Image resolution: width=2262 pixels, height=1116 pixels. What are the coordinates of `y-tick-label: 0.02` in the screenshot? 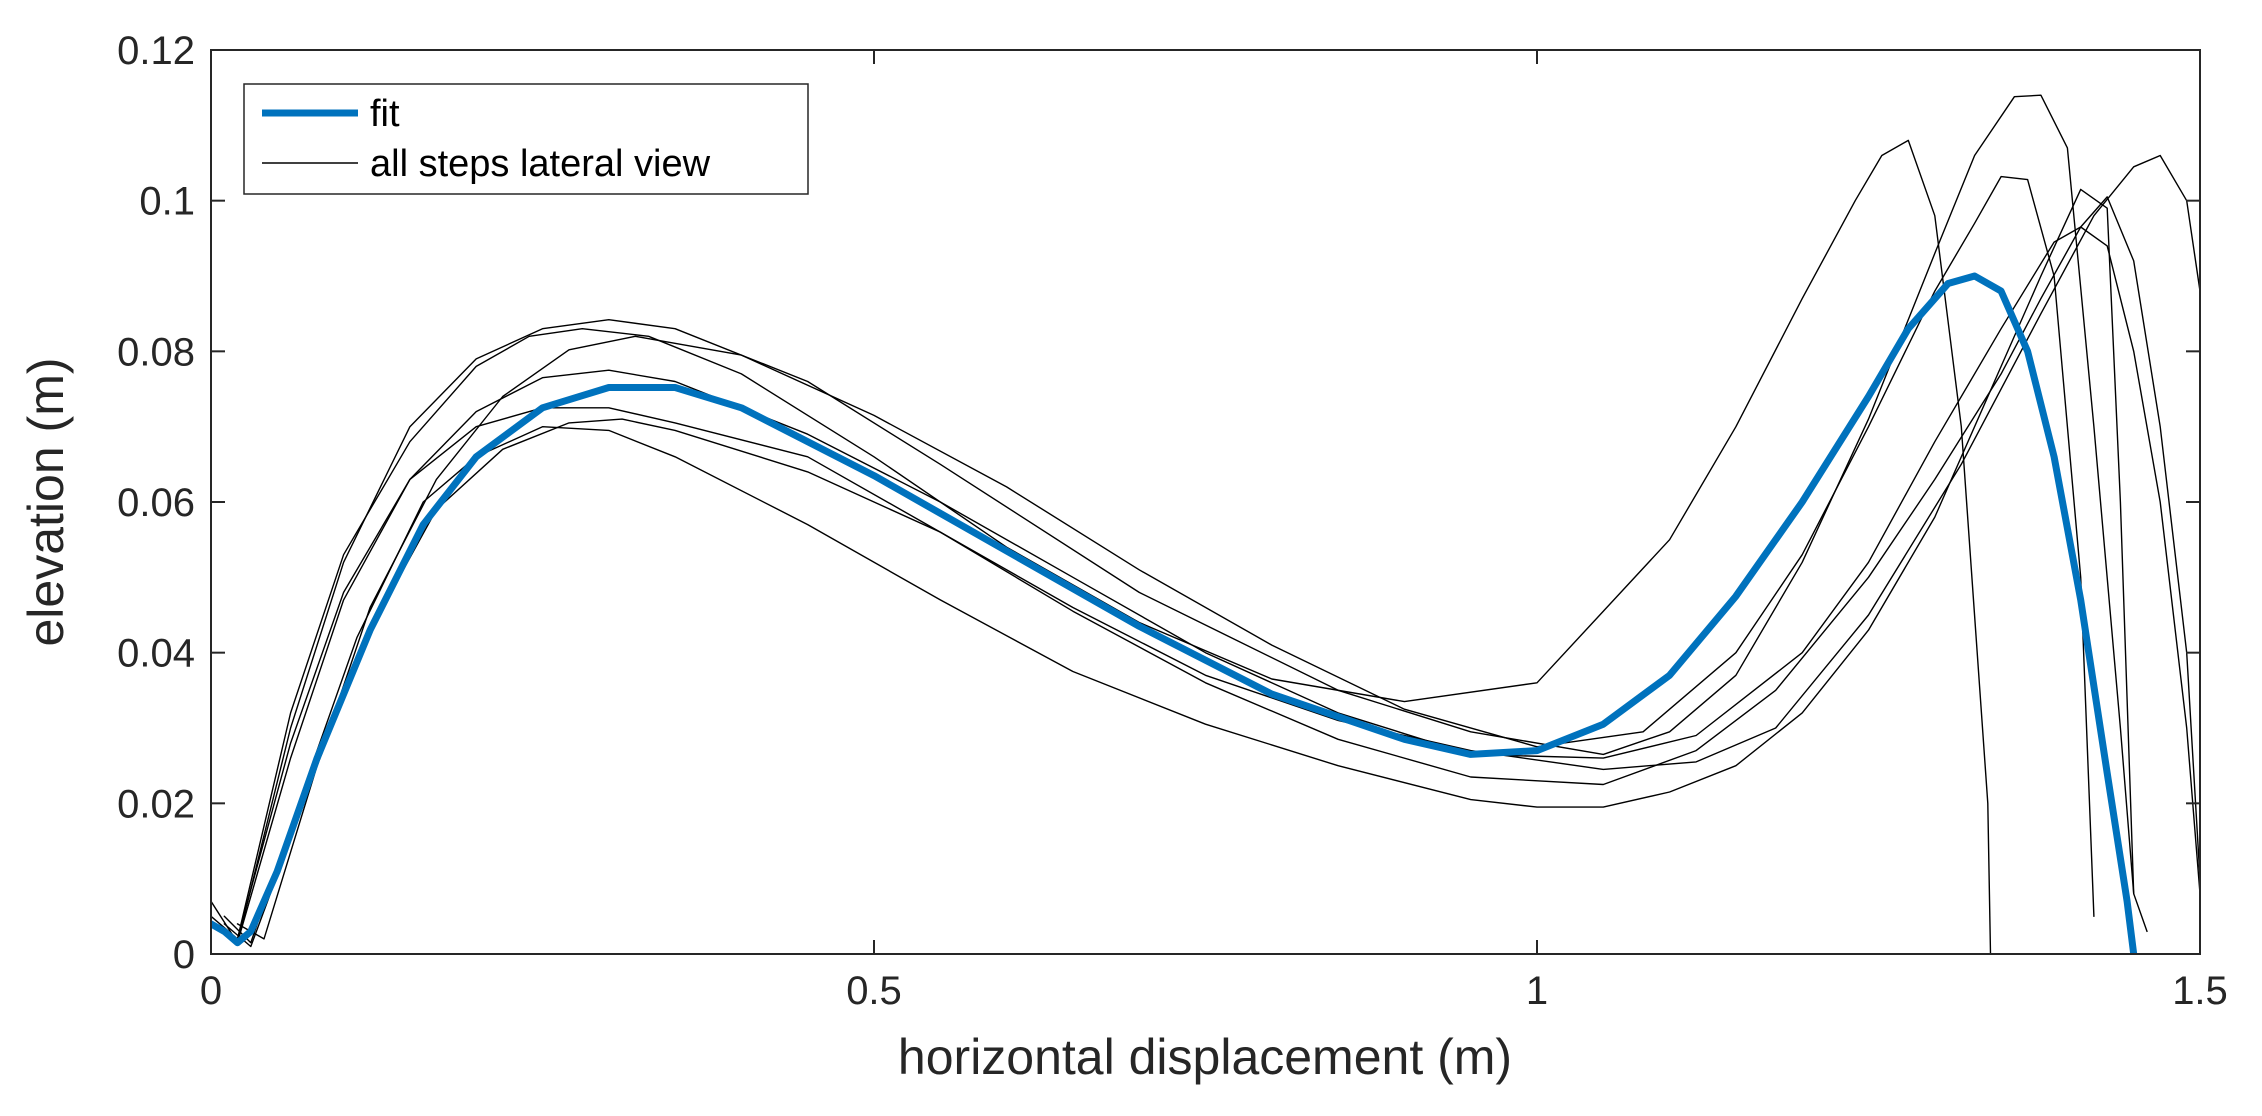 It's located at (156, 804).